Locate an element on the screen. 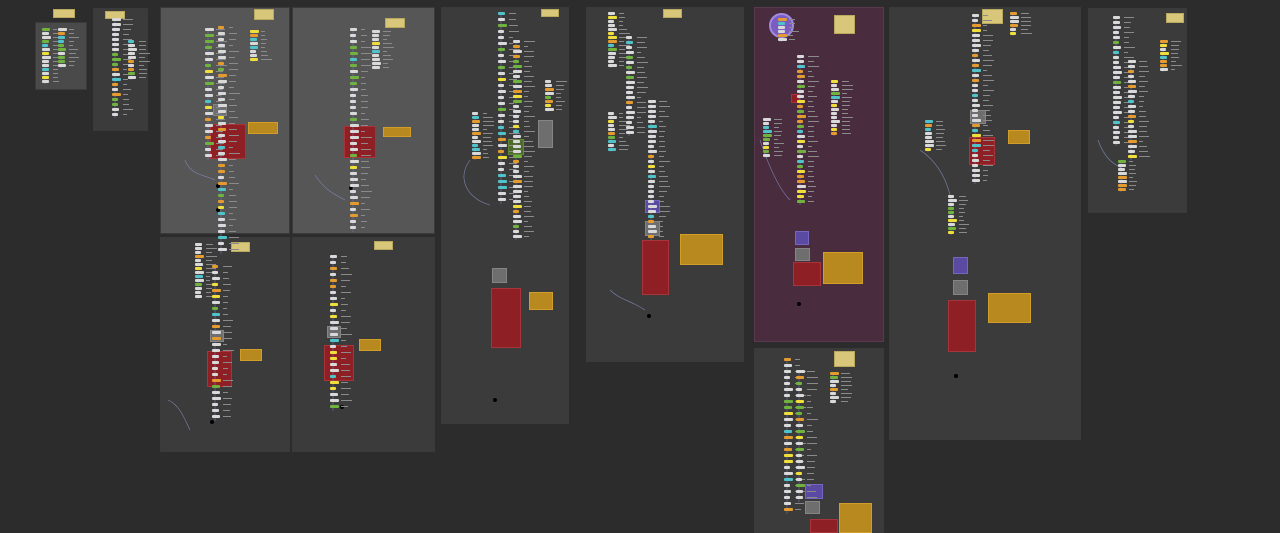 This screenshot has width=1280, height=533. node-circle-marker is located at coordinates (781, 25).